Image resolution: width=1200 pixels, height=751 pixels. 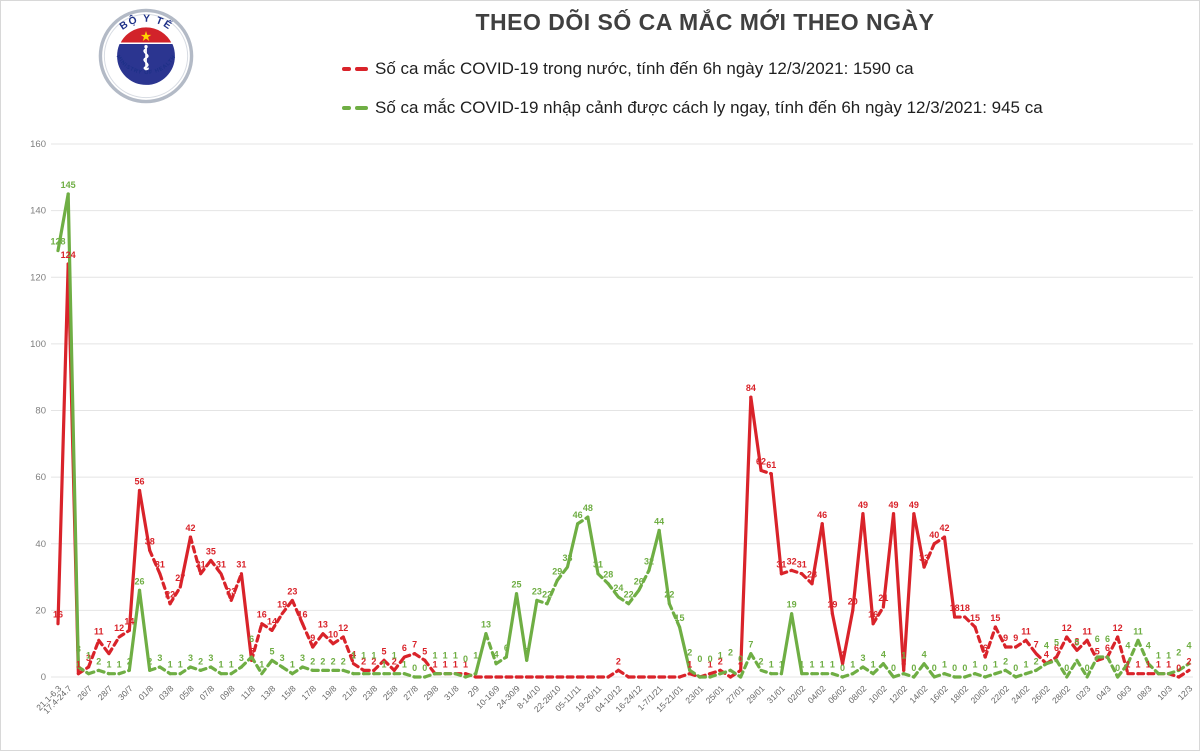 I want to click on x-axis-tick-label: 10/3, so click(x=1164, y=692).